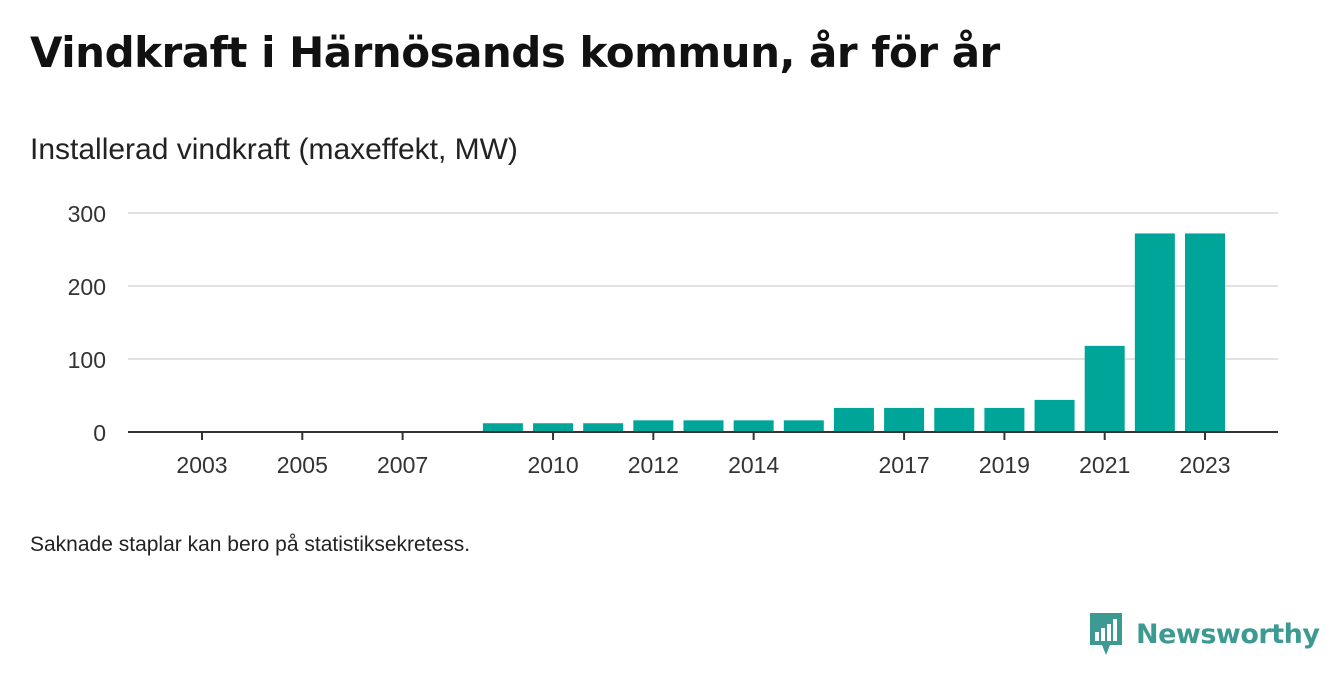 The height and width of the screenshot is (685, 1340). What do you see at coordinates (703, 454) in the screenshot?
I see `x-axis: 2003 2005 2007 2010 2012 2014 2017 2019 2021 2023` at bounding box center [703, 454].